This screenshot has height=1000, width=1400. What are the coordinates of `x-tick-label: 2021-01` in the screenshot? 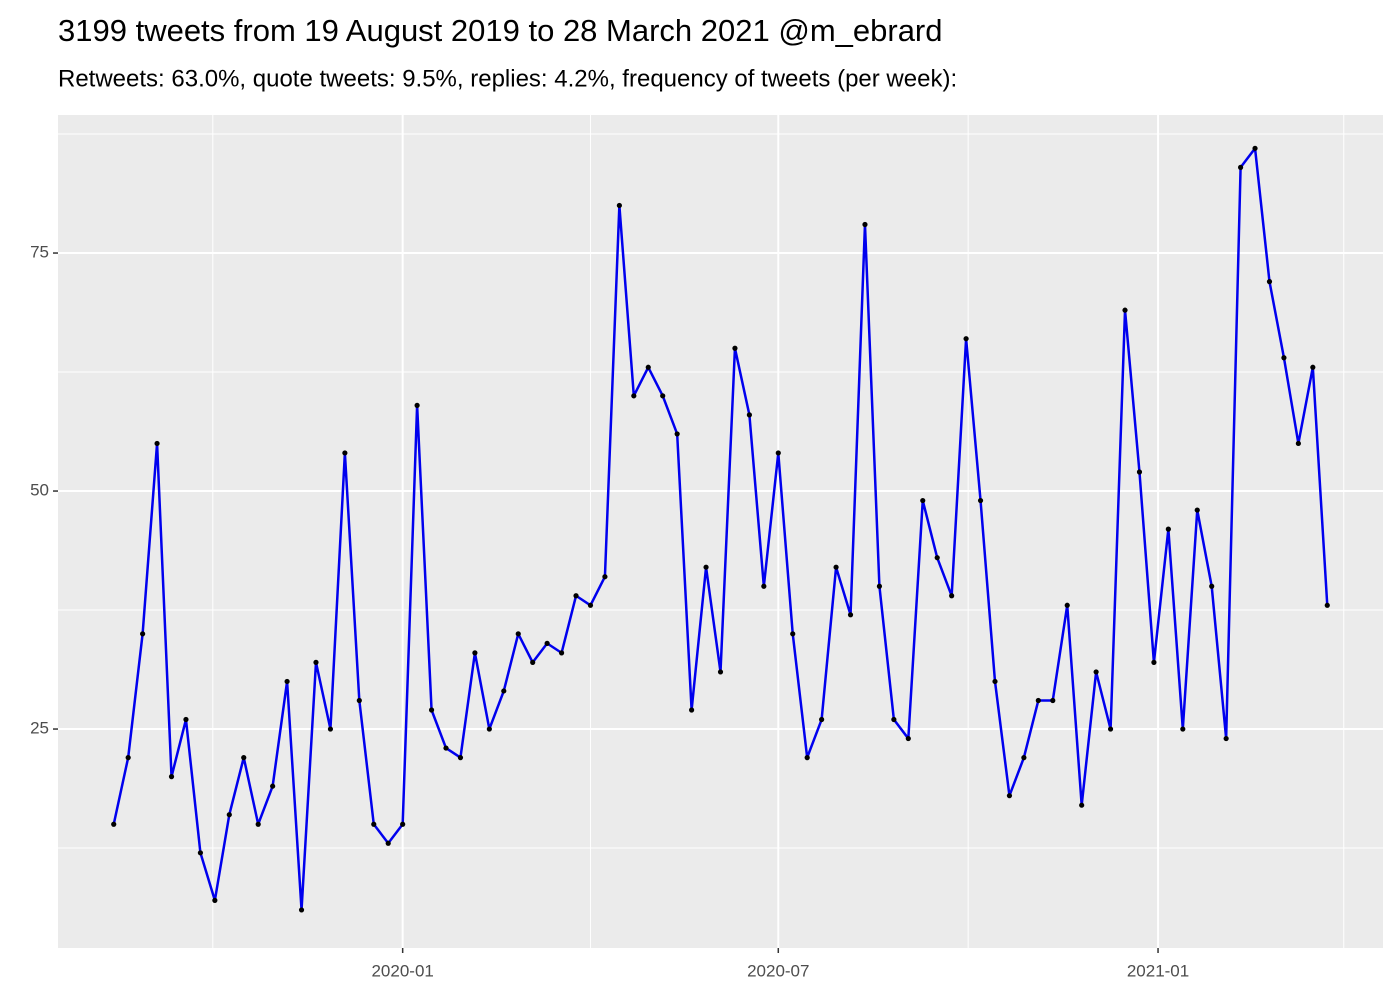 It's located at (1158, 970).